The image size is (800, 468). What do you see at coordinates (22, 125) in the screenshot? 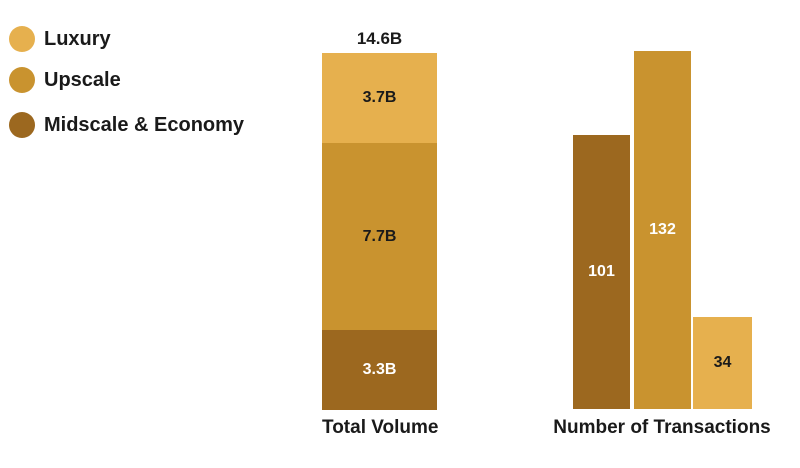
I see `midscale-economy-swatch-icon` at bounding box center [22, 125].